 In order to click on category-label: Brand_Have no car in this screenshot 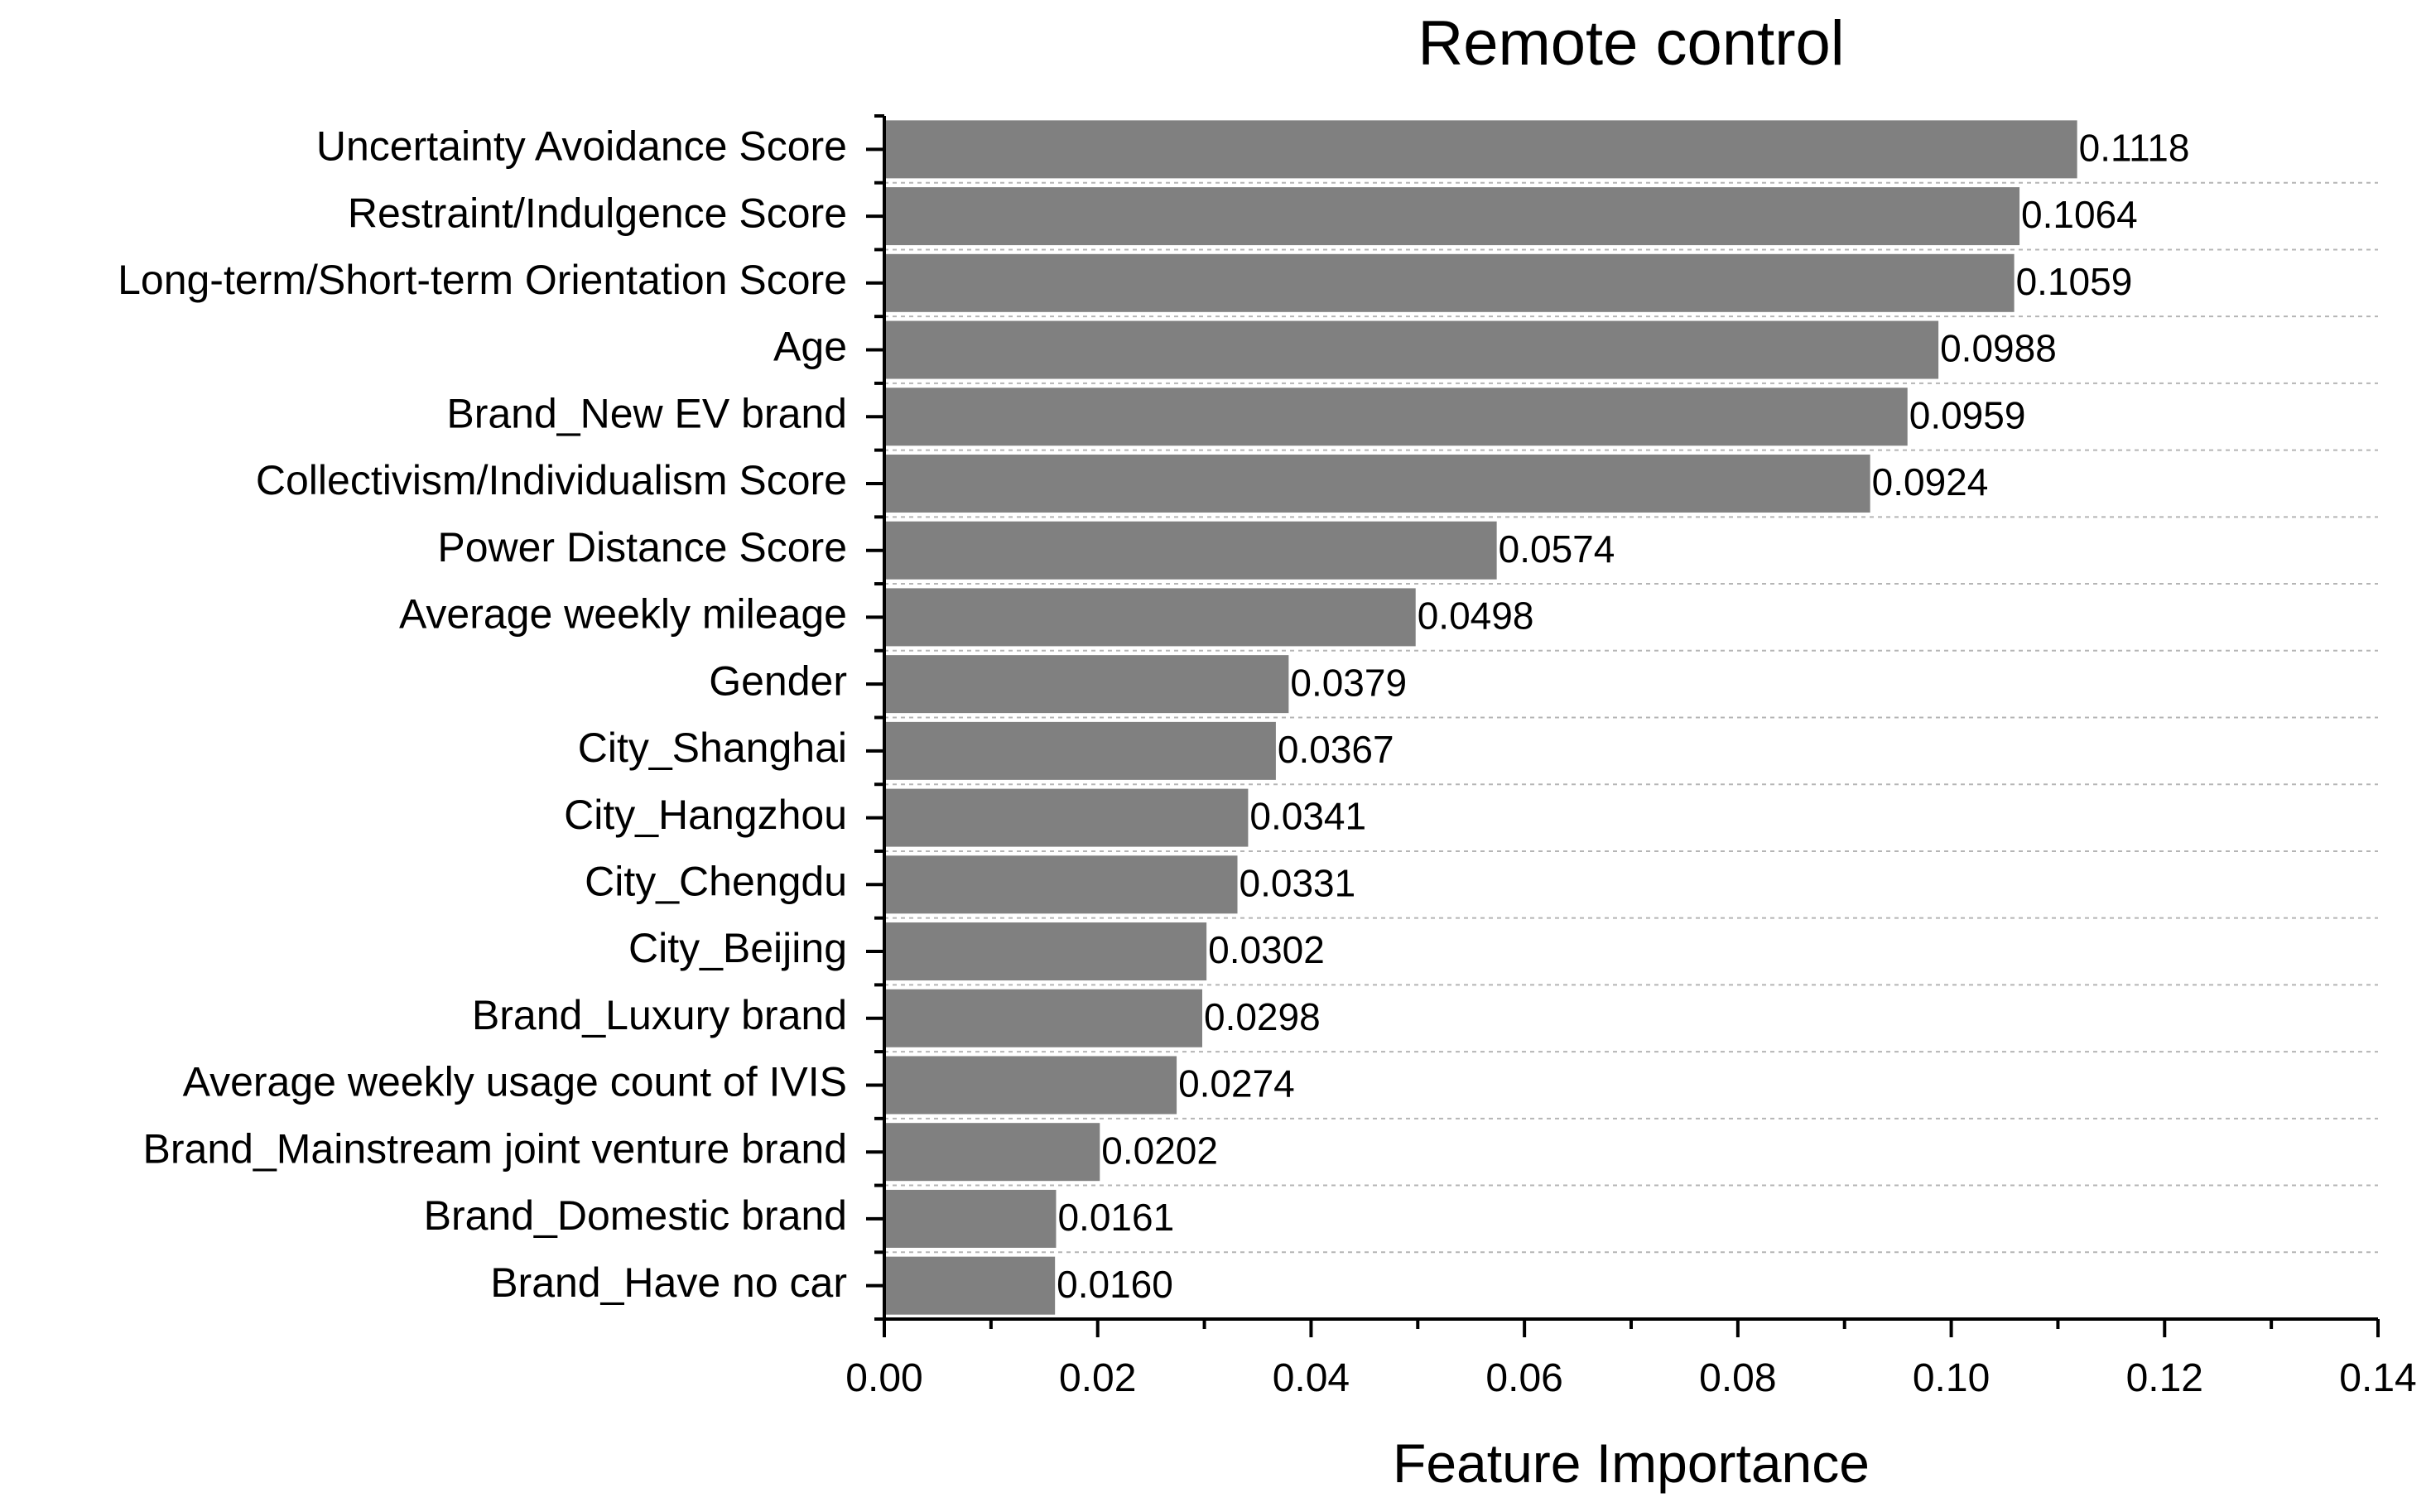, I will do `click(668, 1282)`.